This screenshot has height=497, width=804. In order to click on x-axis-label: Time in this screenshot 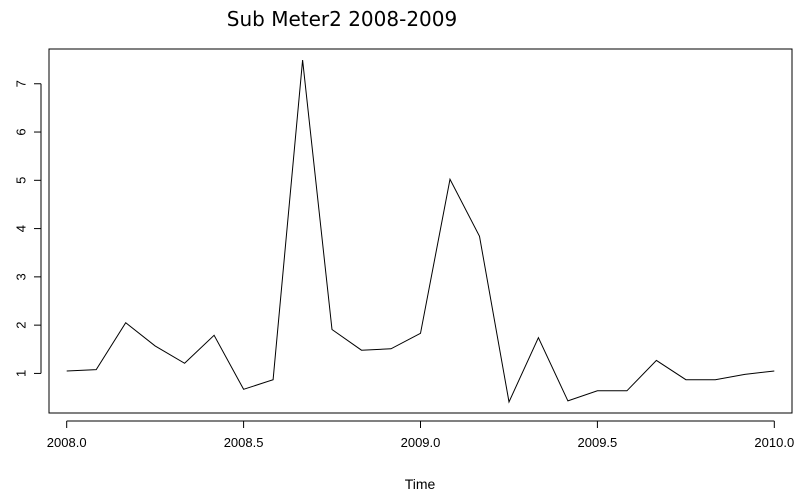, I will do `click(420, 484)`.